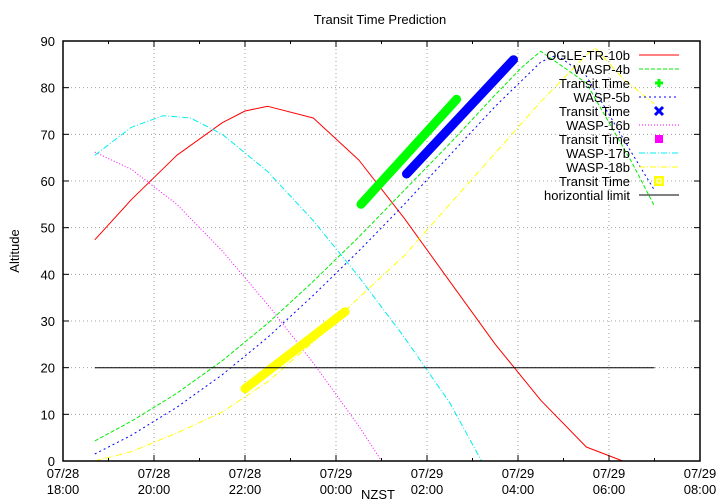 The height and width of the screenshot is (504, 720). I want to click on y-tick-label: 70, so click(48, 134).